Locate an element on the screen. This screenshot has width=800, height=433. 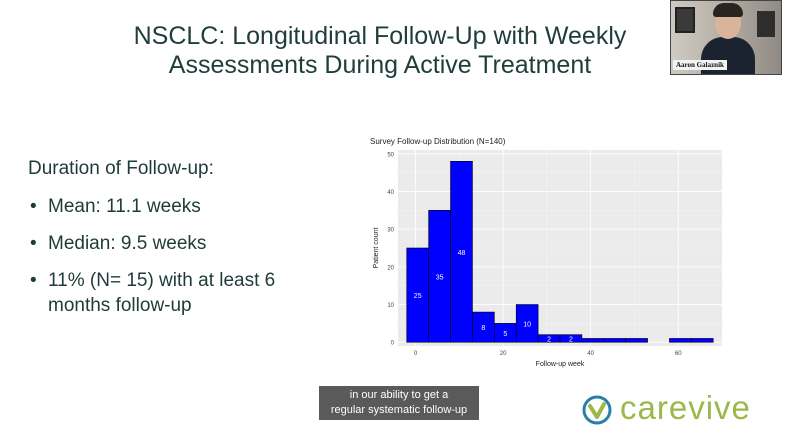
bar-value-label: 48 is located at coordinates (462, 253).